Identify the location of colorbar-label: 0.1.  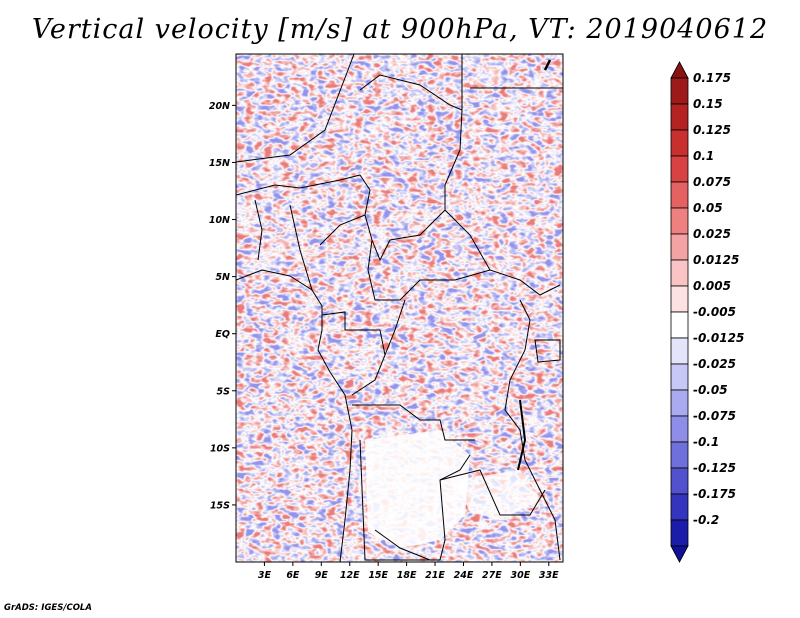
(703, 156).